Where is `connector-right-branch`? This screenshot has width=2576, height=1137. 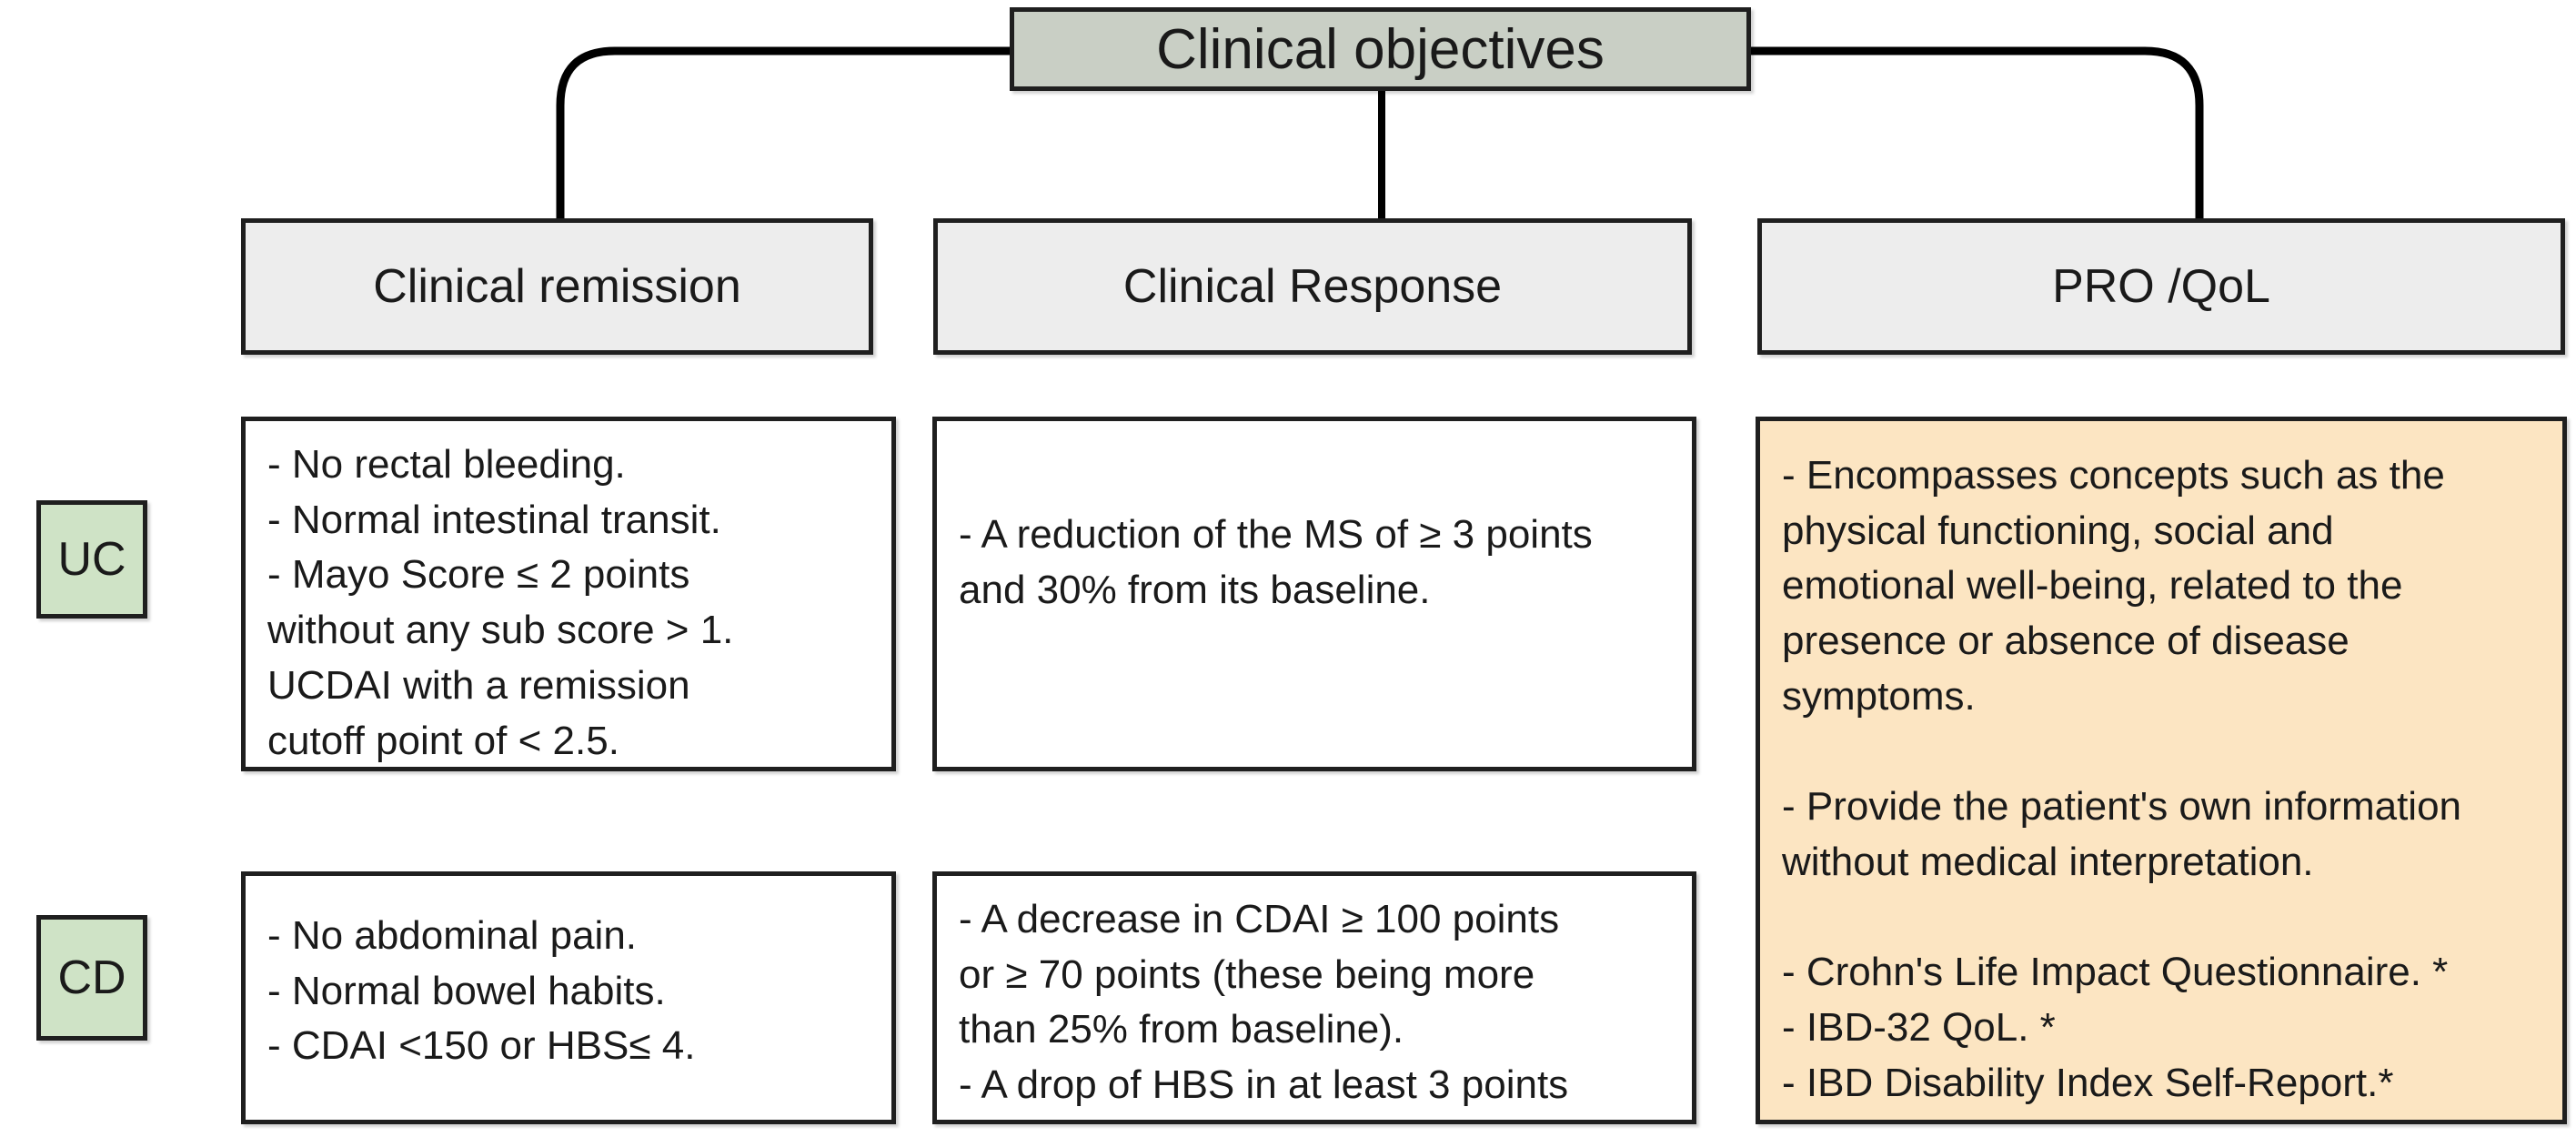 connector-right-branch is located at coordinates (1975, 135).